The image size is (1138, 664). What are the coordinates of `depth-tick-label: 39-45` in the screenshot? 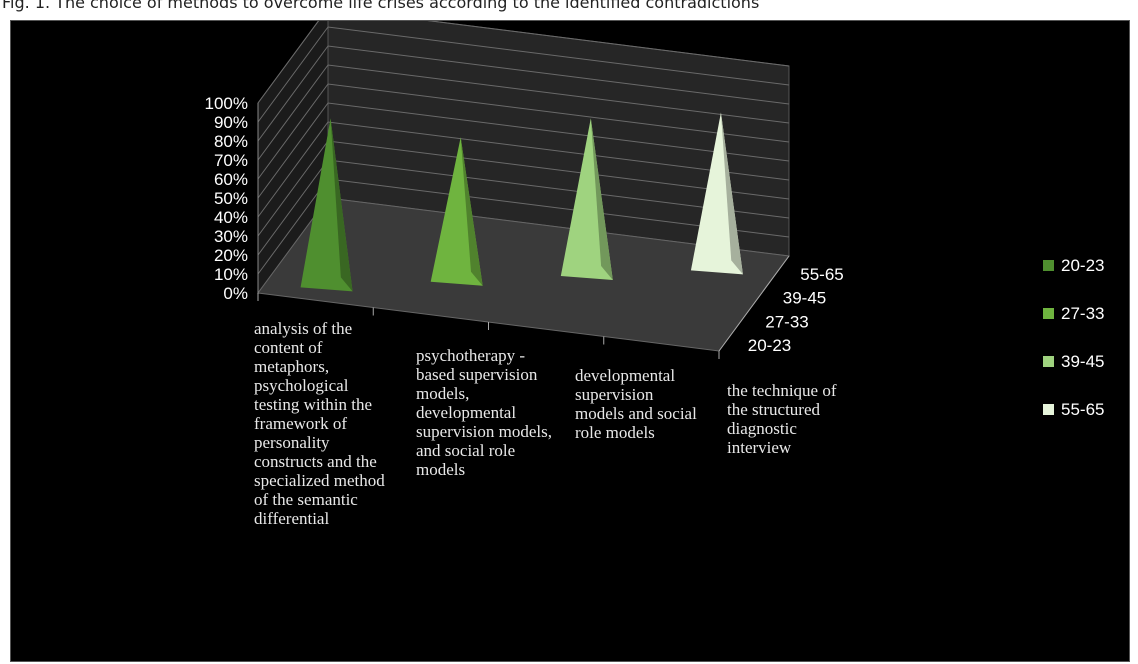 It's located at (804, 298).